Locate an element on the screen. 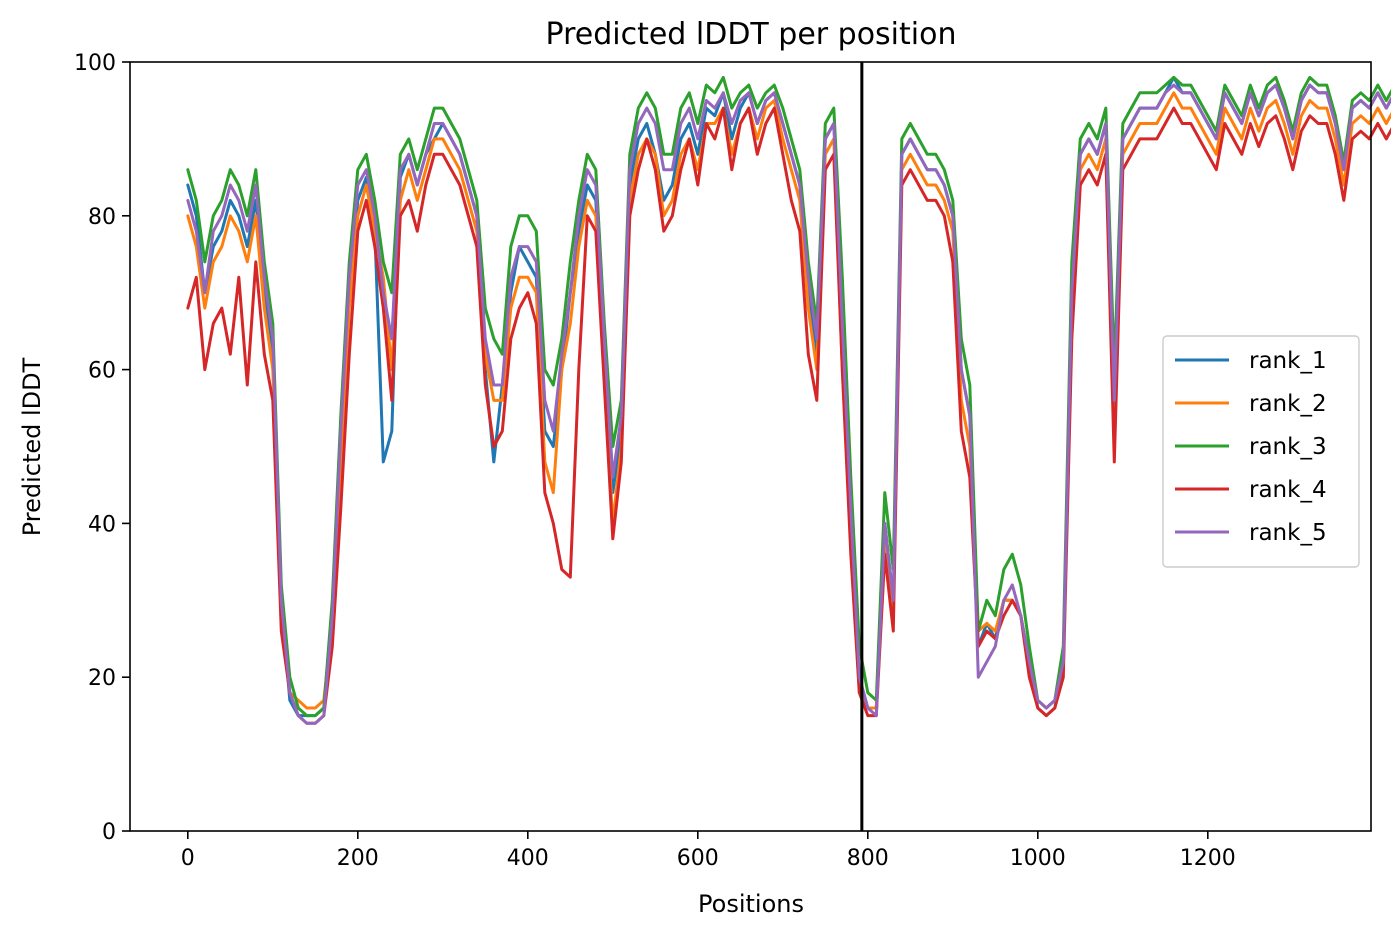  chart-title: Predicted lDDT per position is located at coordinates (751, 34).